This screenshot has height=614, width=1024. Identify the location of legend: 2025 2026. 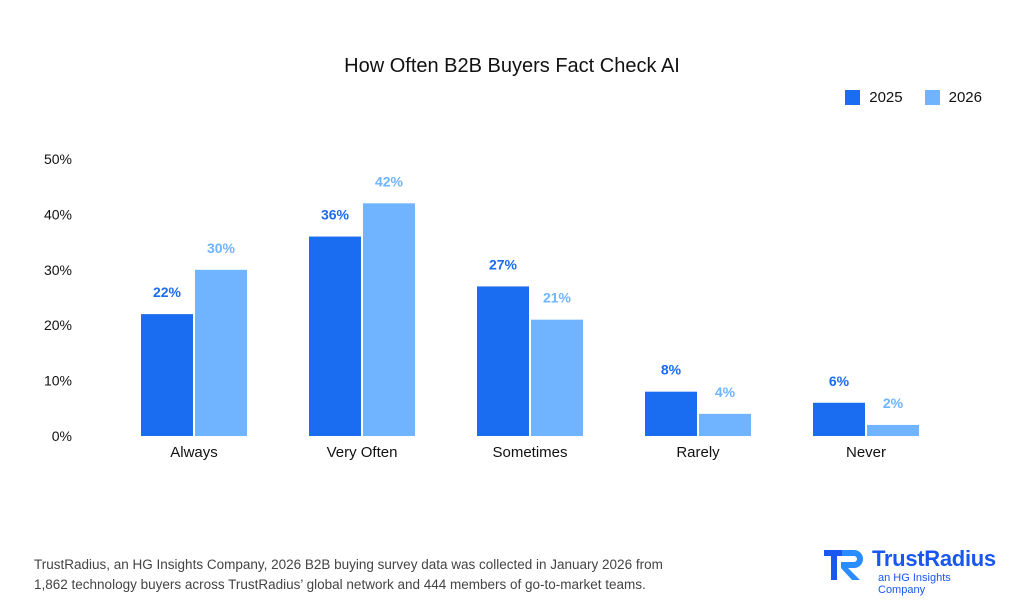
(902, 97).